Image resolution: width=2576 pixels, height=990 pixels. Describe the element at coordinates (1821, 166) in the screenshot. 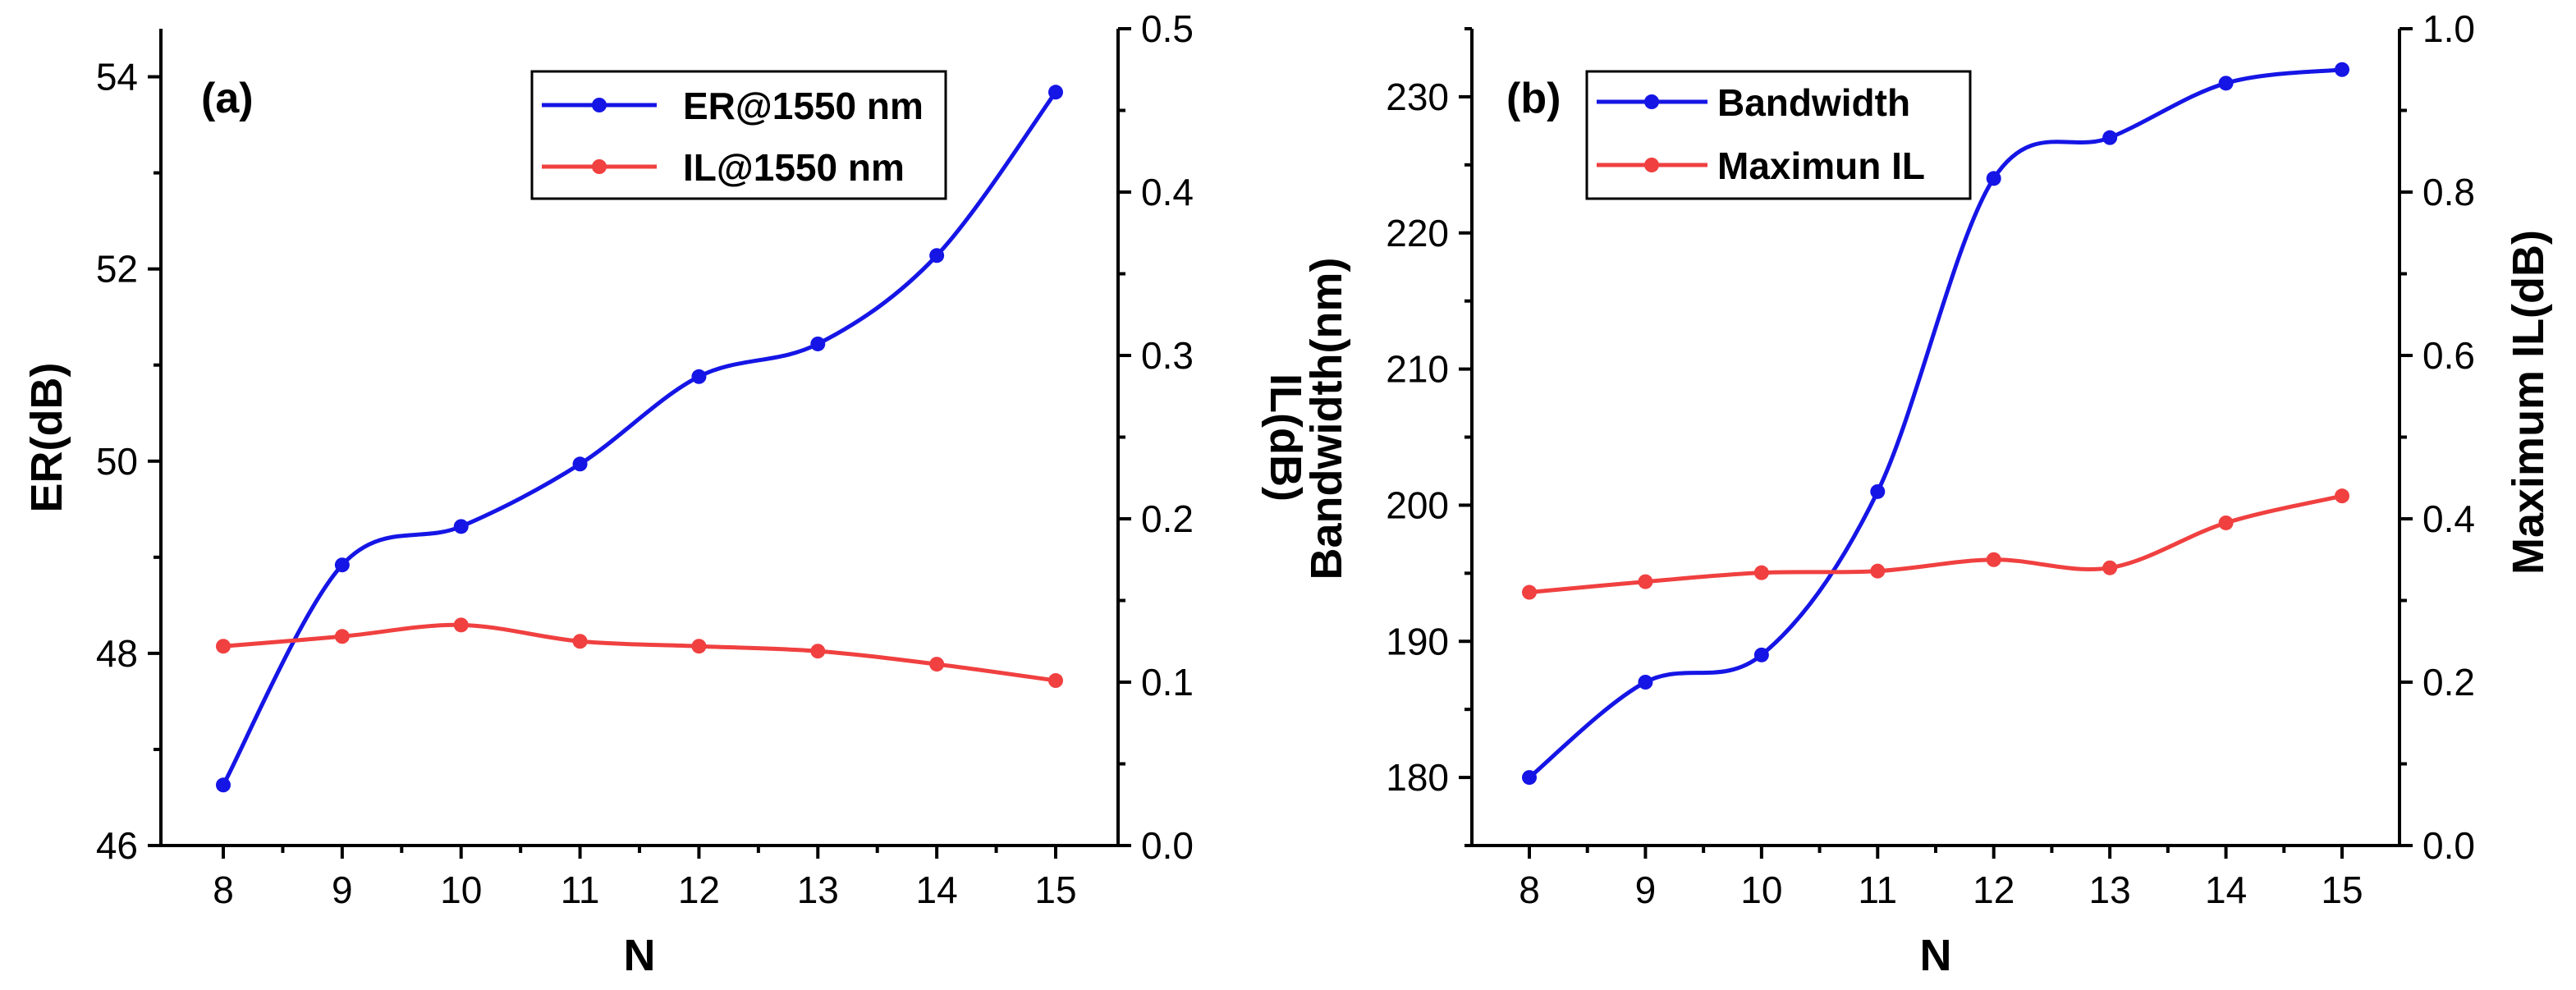

I see `legend-label-max-il: Maximun IL` at that location.